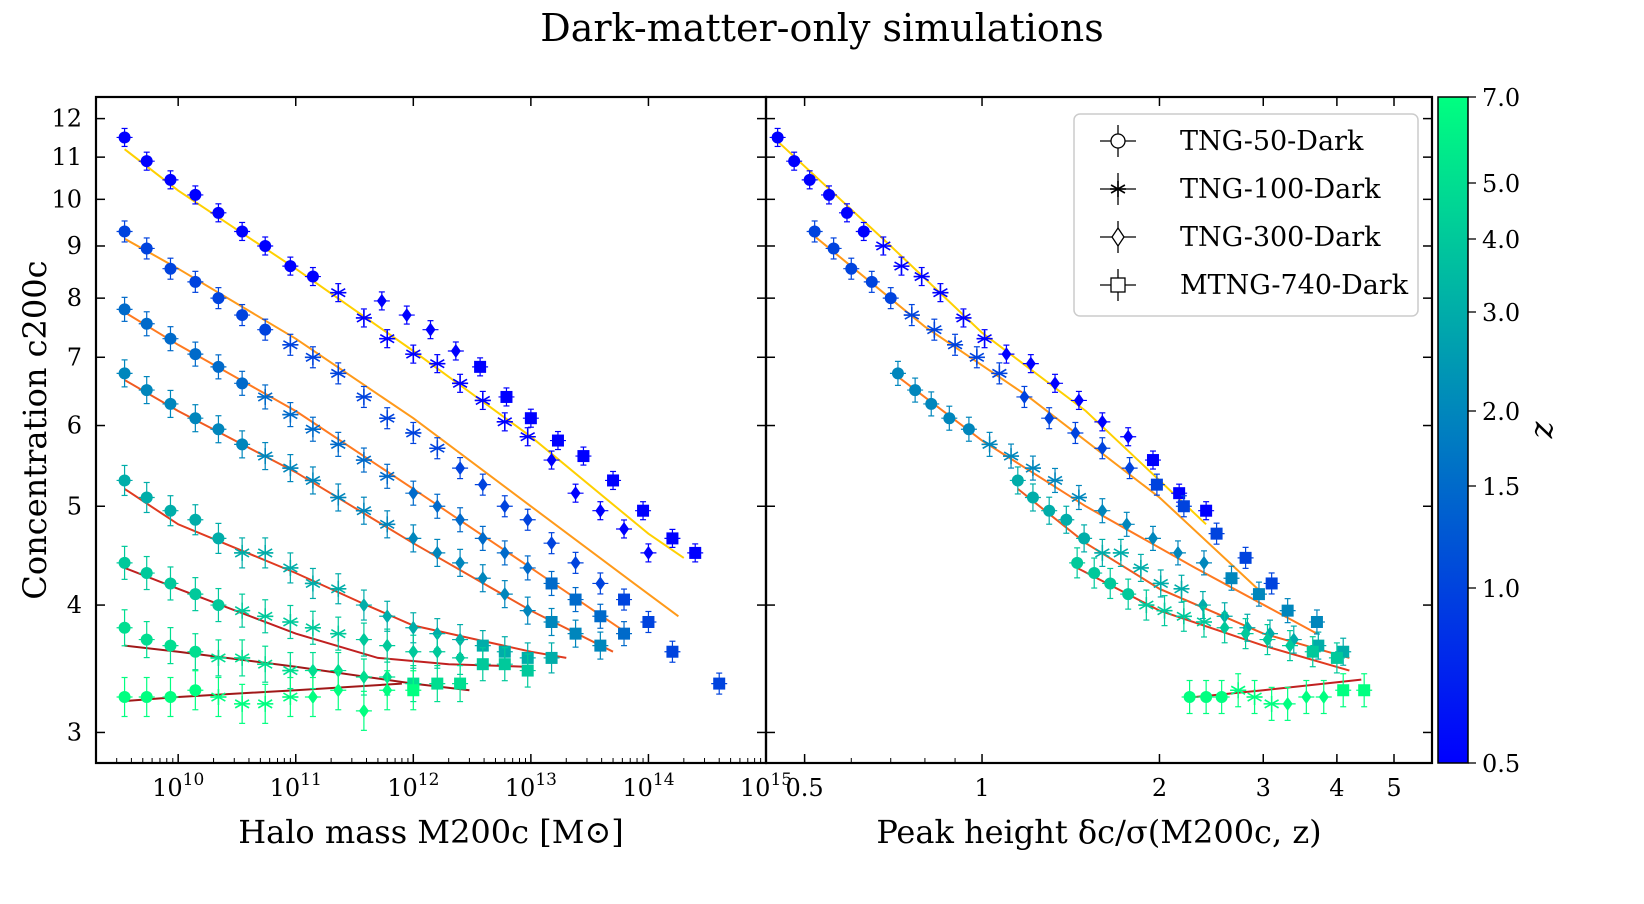 The height and width of the screenshot is (904, 1644). What do you see at coordinates (766, 786) in the screenshot?
I see `x-tick-label: 1015` at bounding box center [766, 786].